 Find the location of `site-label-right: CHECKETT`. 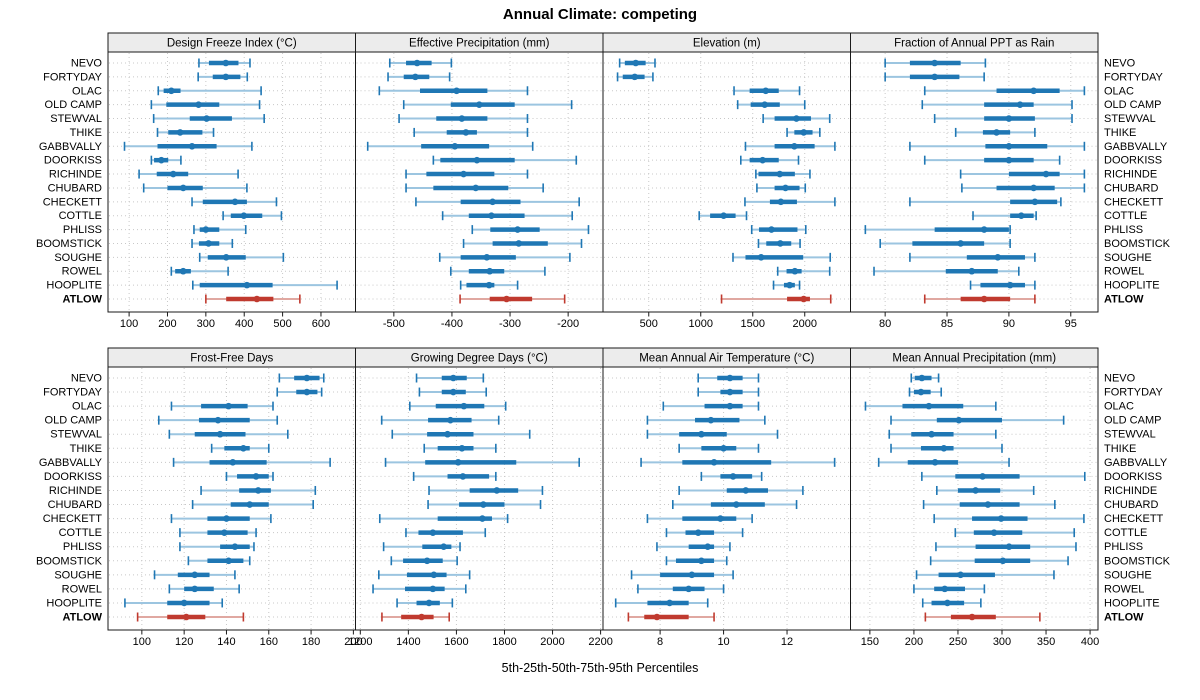

site-label-right: CHECKETT is located at coordinates (1134, 202).